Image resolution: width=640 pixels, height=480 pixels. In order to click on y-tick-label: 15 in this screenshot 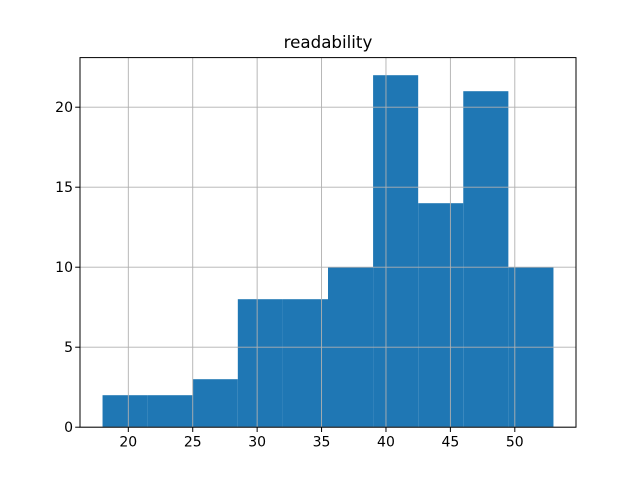, I will do `click(64, 188)`.